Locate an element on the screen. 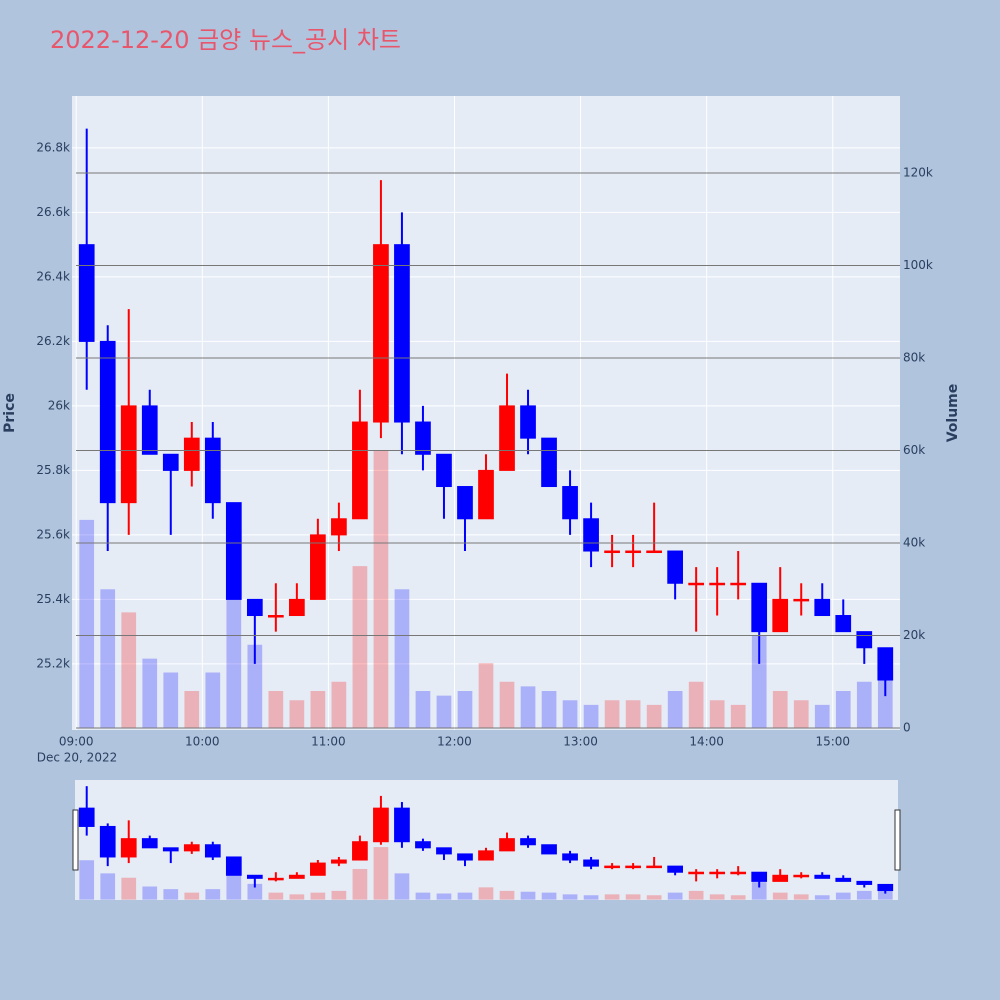 This screenshot has height=1000, width=1000. y2-tick-label: 120k is located at coordinates (918, 173).